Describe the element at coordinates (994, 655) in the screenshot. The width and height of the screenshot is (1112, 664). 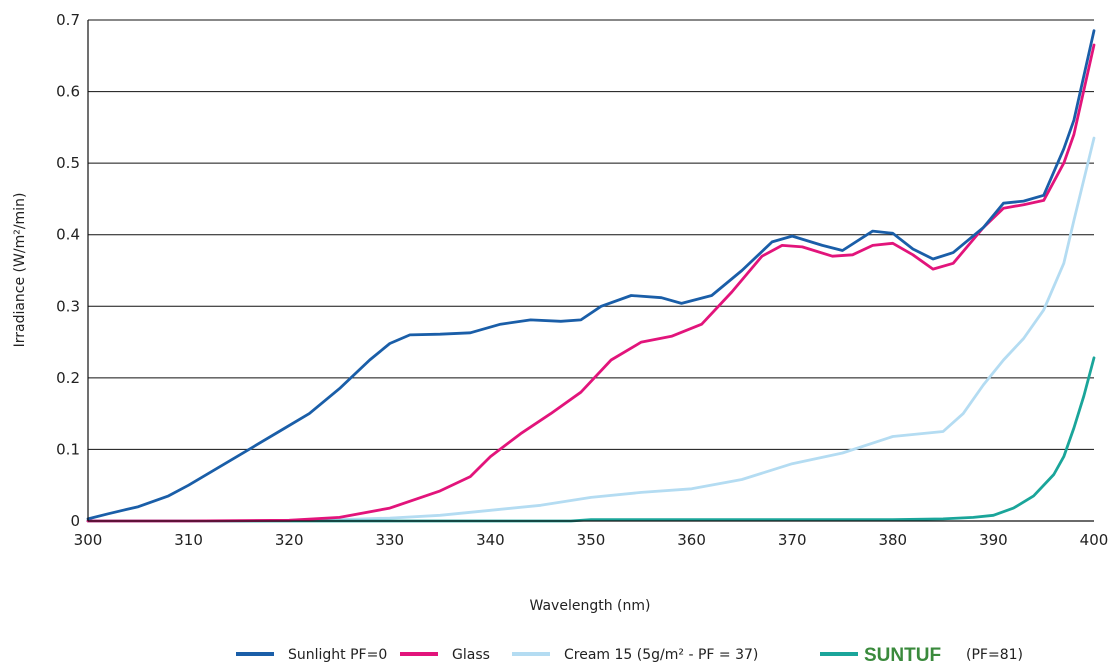
I see `legend-label-suntuf: (PF=81)` at that location.